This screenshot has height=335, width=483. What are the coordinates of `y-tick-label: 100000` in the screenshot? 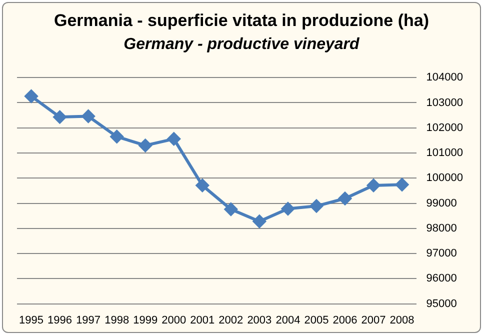 It's located at (445, 178).